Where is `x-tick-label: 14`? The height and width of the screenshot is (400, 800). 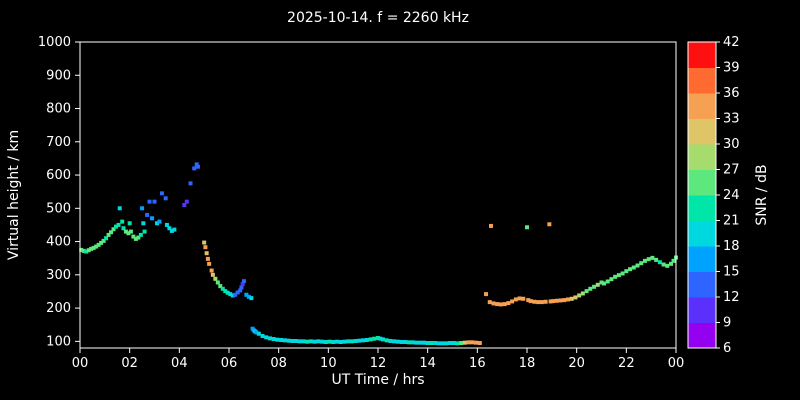 x-tick-label: 14 is located at coordinates (427, 363).